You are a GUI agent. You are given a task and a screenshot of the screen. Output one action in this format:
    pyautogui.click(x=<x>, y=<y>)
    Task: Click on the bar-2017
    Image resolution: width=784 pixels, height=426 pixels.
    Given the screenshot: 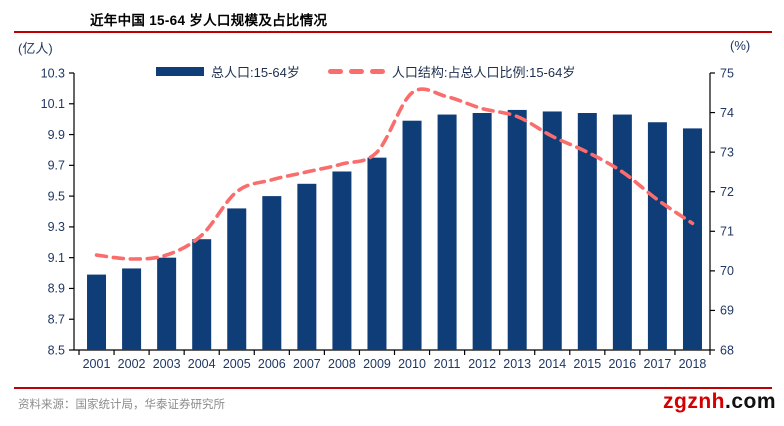 What is the action you would take?
    pyautogui.click(x=657, y=236)
    